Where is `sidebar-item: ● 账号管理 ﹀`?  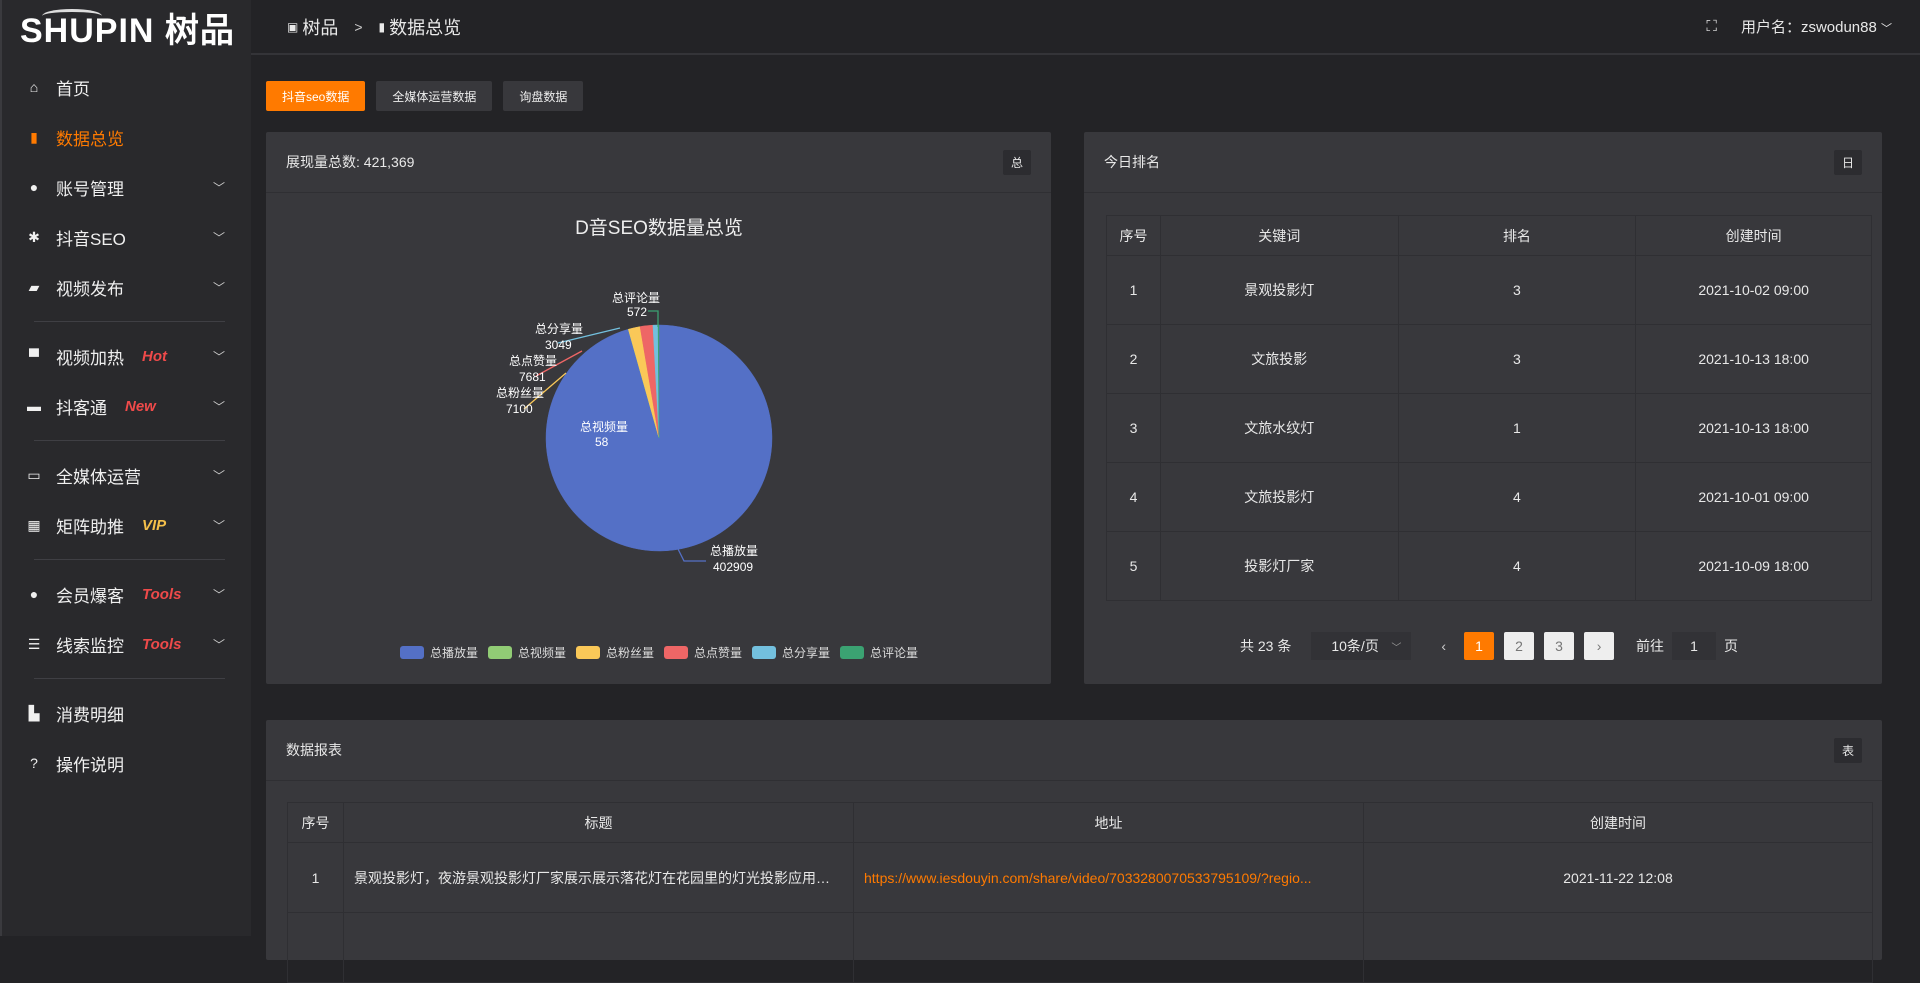
sidebar-item: ● 账号管理 ﹀ is located at coordinates (126, 187).